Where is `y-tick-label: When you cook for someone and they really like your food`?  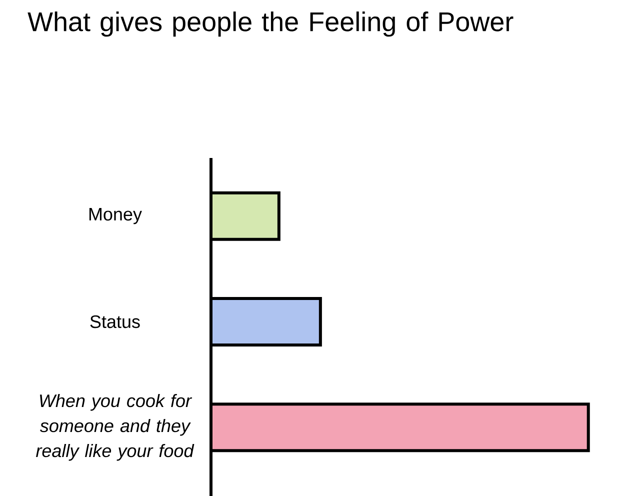 y-tick-label: When you cook for someone and they really like your food is located at coordinates (115, 427).